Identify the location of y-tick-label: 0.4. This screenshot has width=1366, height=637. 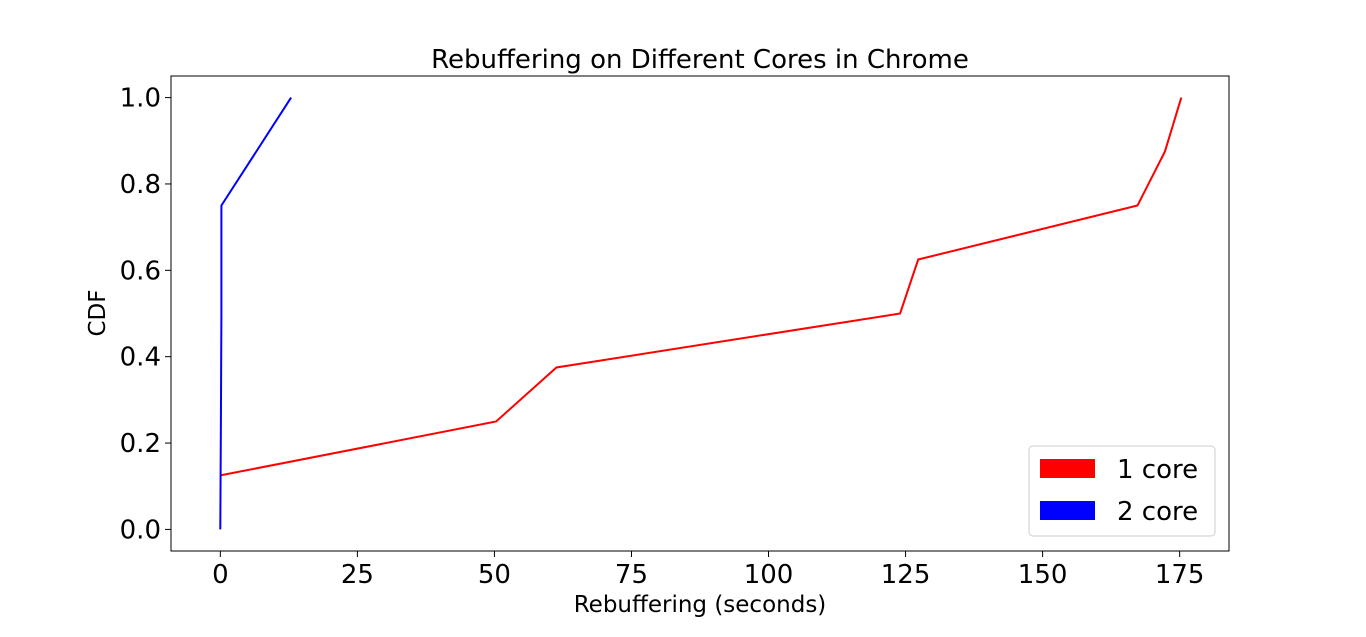
(140, 358).